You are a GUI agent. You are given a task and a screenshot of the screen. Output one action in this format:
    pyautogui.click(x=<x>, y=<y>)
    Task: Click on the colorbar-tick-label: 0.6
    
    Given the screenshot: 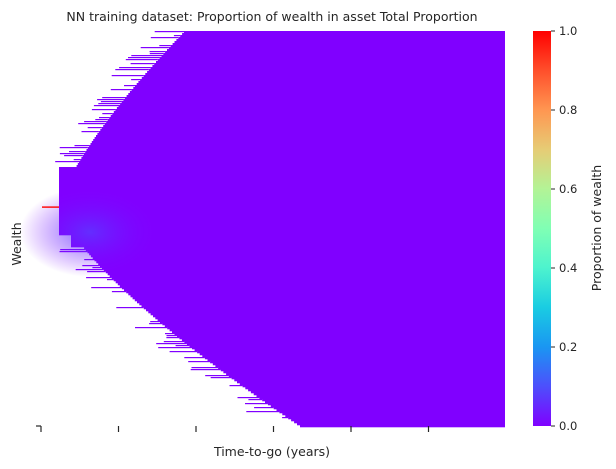 What is the action you would take?
    pyautogui.click(x=568, y=189)
    